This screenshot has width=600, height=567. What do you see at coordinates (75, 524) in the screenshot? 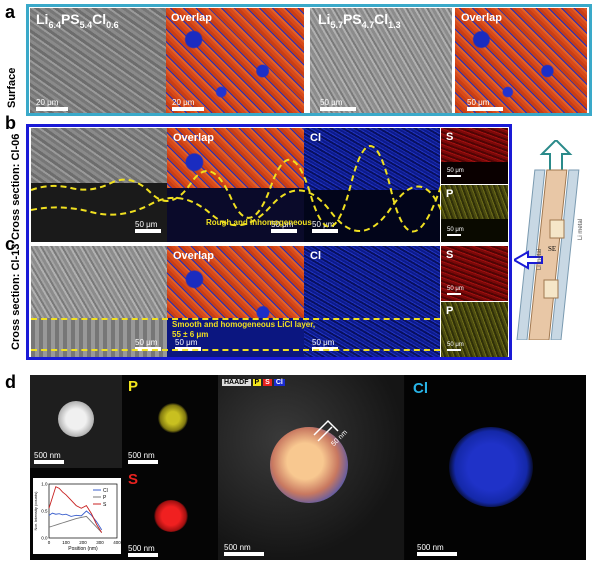
I see `series-line-p` at bounding box center [75, 524].